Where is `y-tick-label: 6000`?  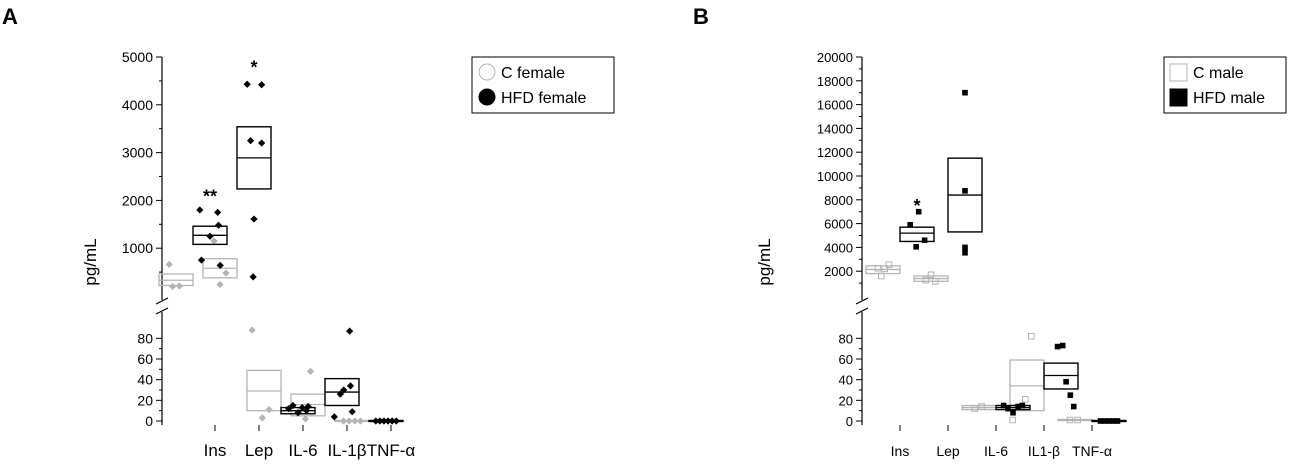
y-tick-label: 6000 is located at coordinates (838, 224).